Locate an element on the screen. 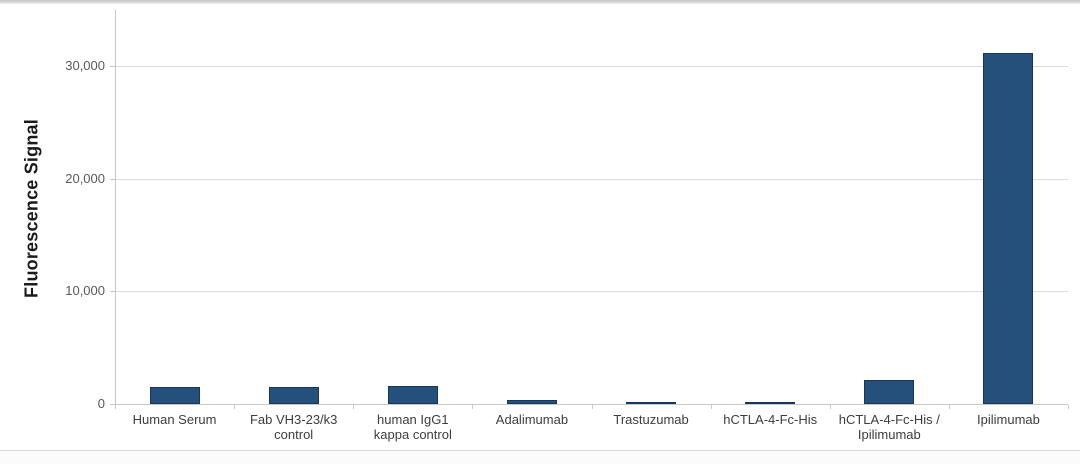 The height and width of the screenshot is (464, 1080). y-tick-label: 0 is located at coordinates (101, 403).